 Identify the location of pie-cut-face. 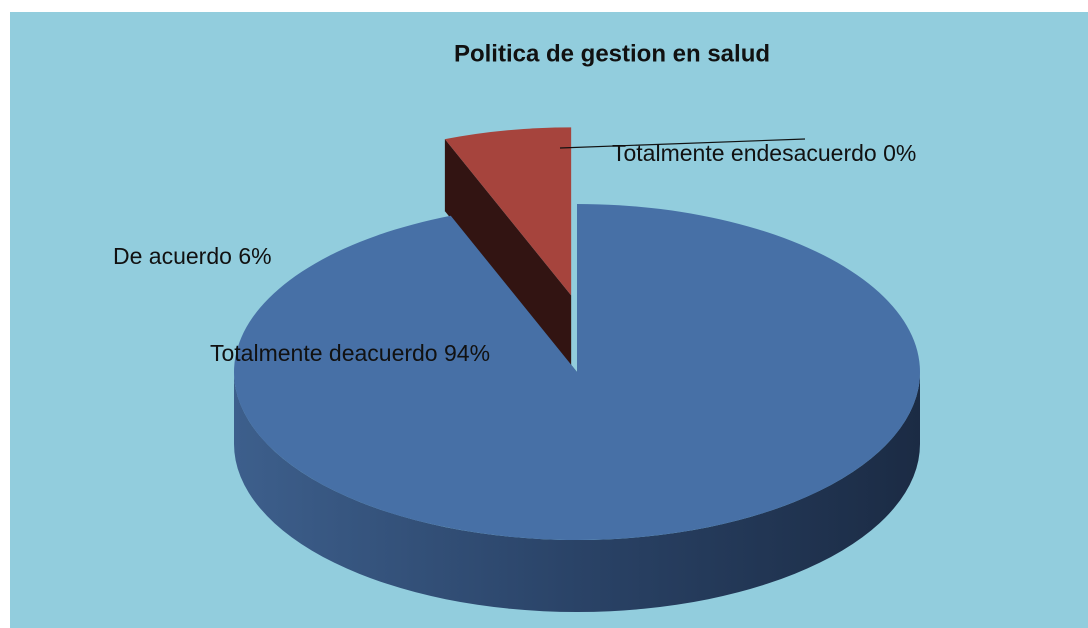
(508, 253).